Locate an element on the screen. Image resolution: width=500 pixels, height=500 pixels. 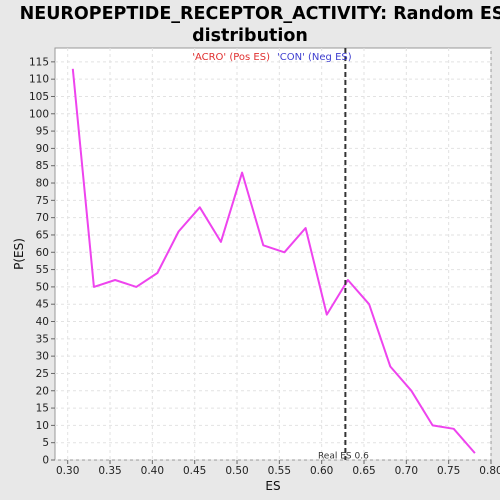
y-tick-label: 45 is located at coordinates (42, 305).